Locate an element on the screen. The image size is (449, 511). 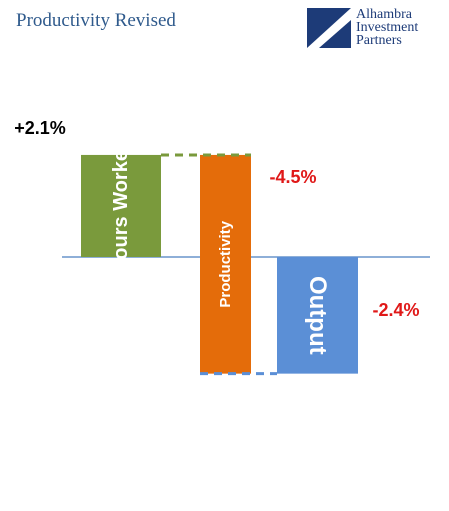
data-label-output: -2.4% is located at coordinates (395, 310).